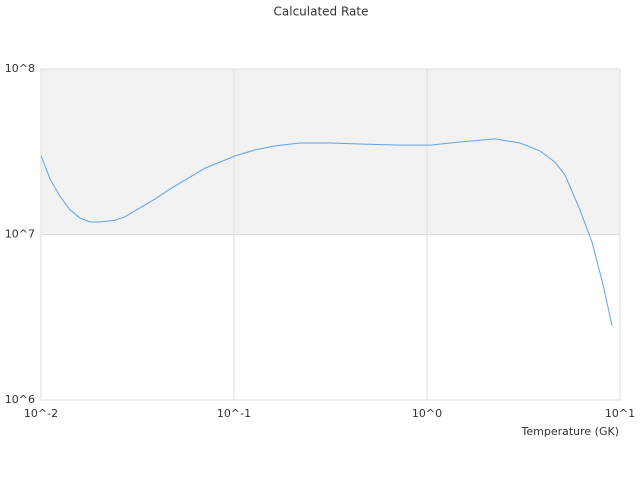  What do you see at coordinates (321, 12) in the screenshot?
I see `chart-title: Calculated Rate` at bounding box center [321, 12].